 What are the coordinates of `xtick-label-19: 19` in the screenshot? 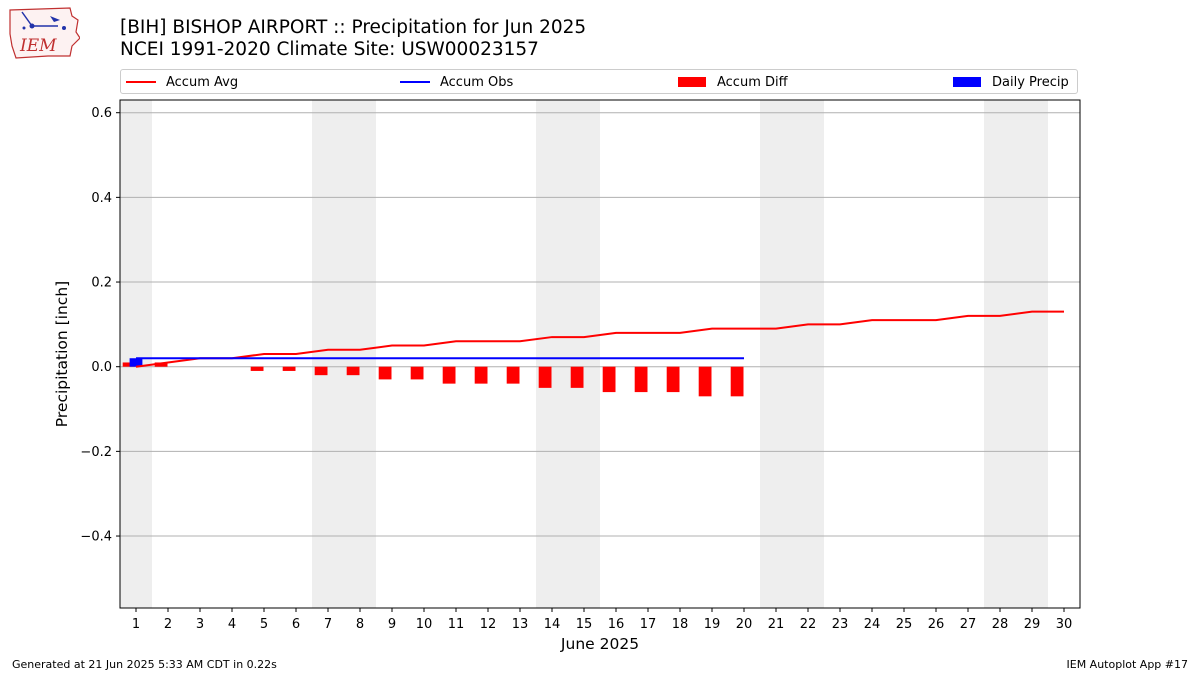 It's located at (712, 624).